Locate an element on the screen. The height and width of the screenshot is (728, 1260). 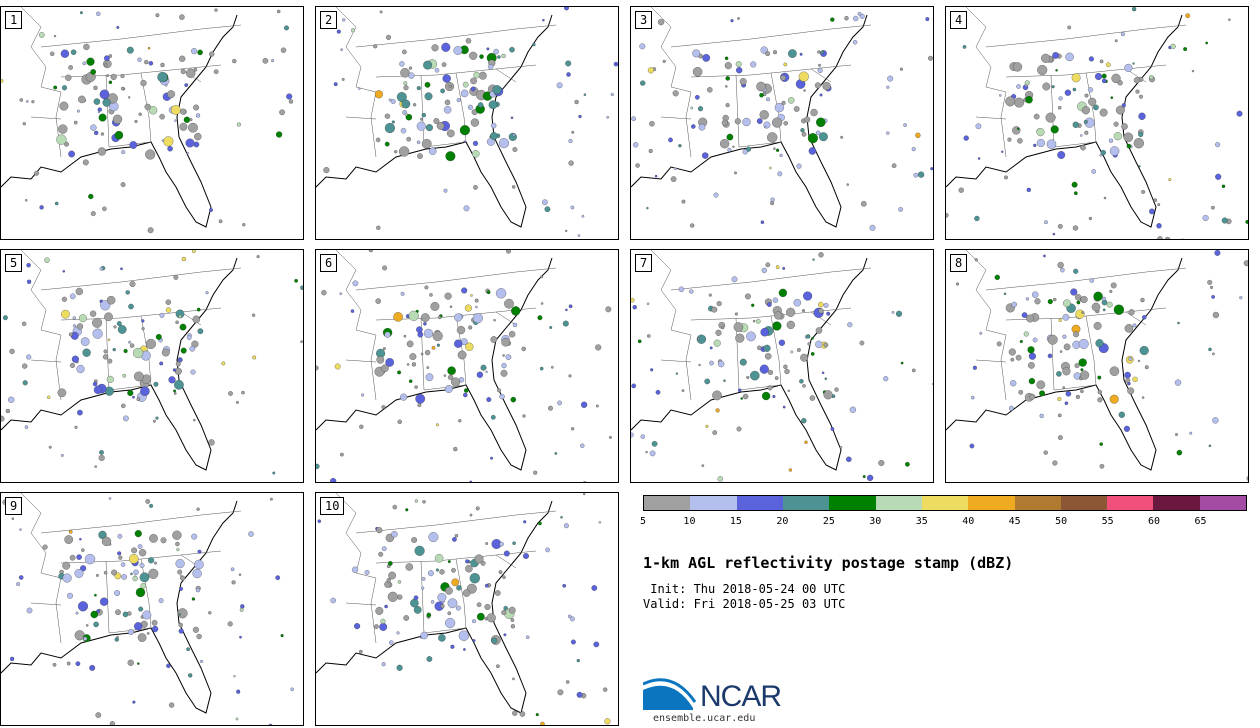
colorbar-tick-label: 50 is located at coordinates (1061, 521).